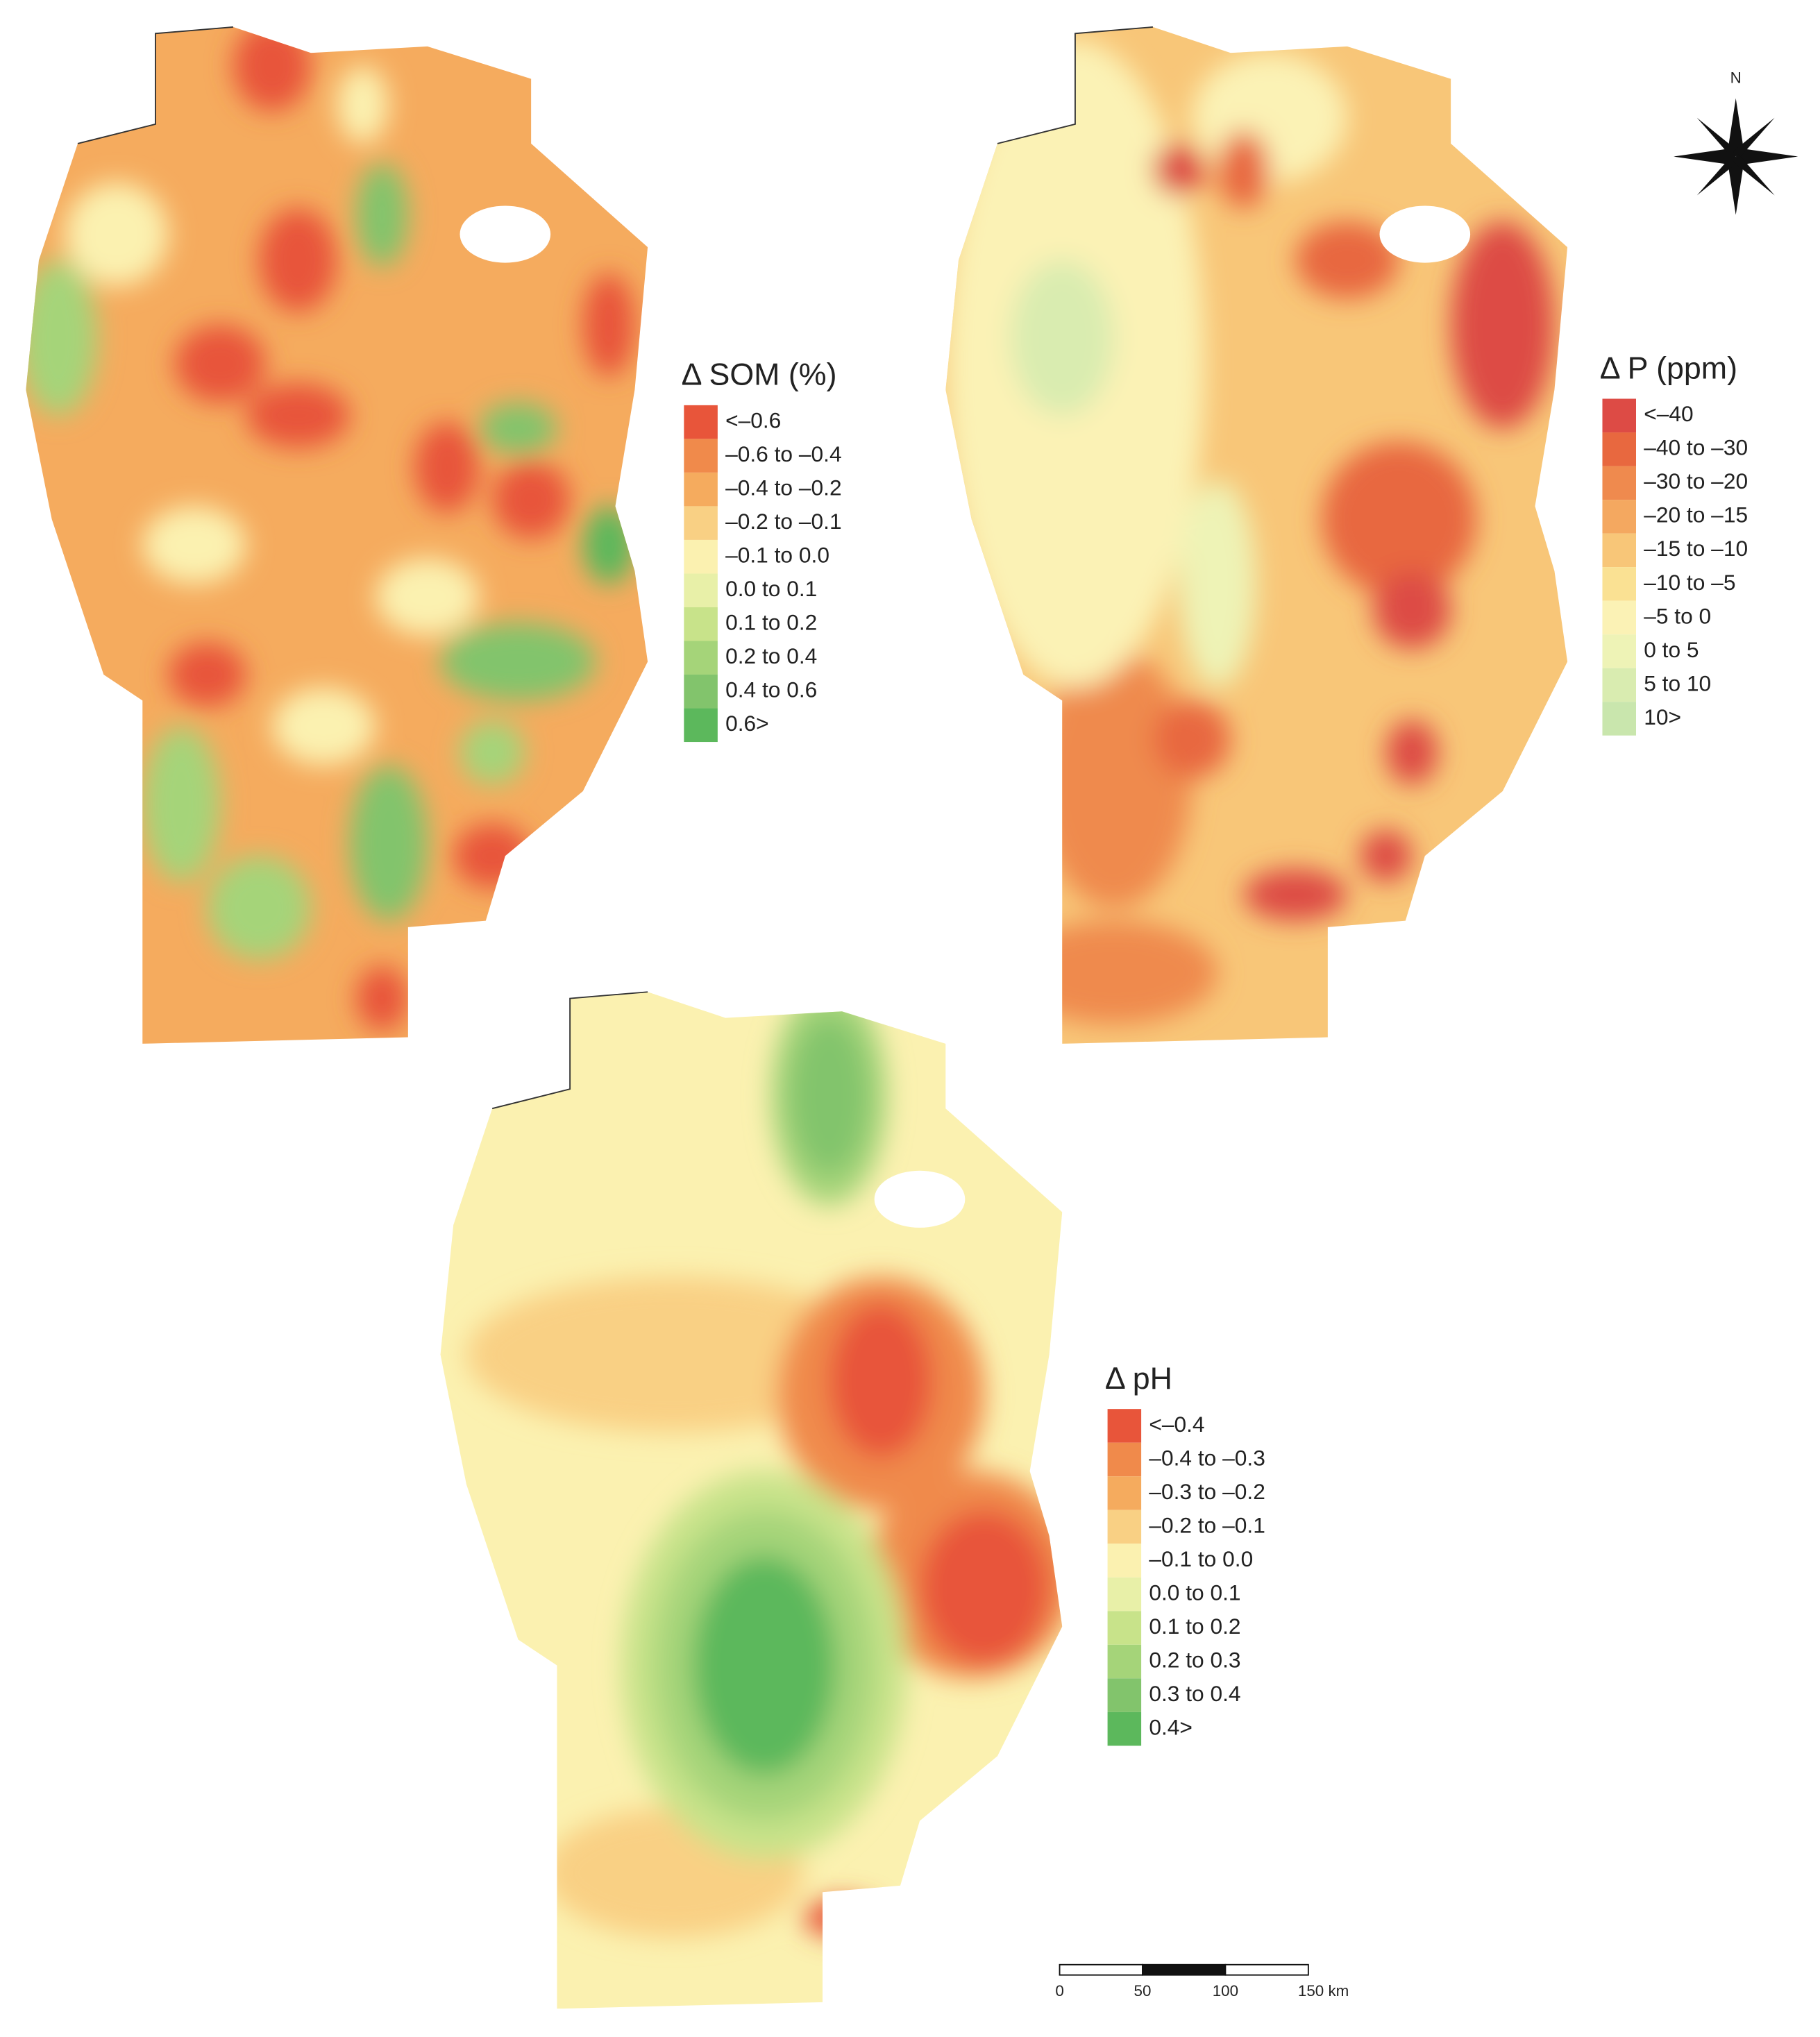  What do you see at coordinates (1207, 1491) in the screenshot?
I see `legend-label: –0.3 to –0.2` at bounding box center [1207, 1491].